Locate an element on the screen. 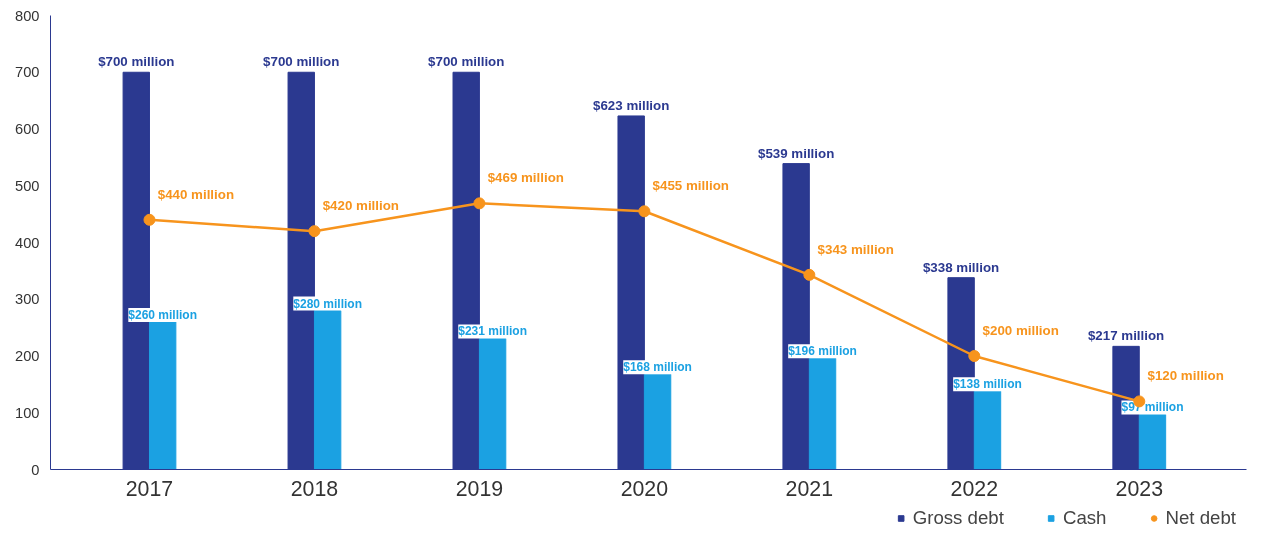 Image resolution: width=1266 pixels, height=538 pixels. data-label: $623 million is located at coordinates (631, 105).